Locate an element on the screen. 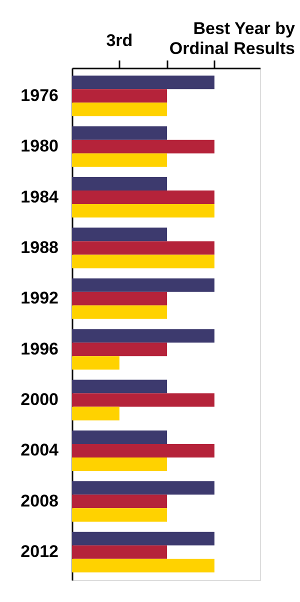 The width and height of the screenshot is (300, 602). y-tick-label: 1980 is located at coordinates (39, 146).